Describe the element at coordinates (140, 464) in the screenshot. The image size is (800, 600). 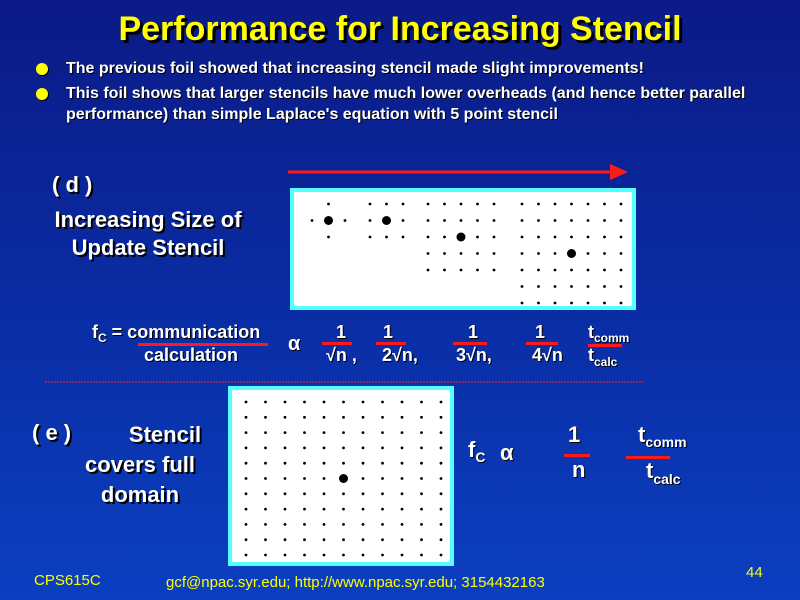
I see `section-e-line2: covers full` at that location.